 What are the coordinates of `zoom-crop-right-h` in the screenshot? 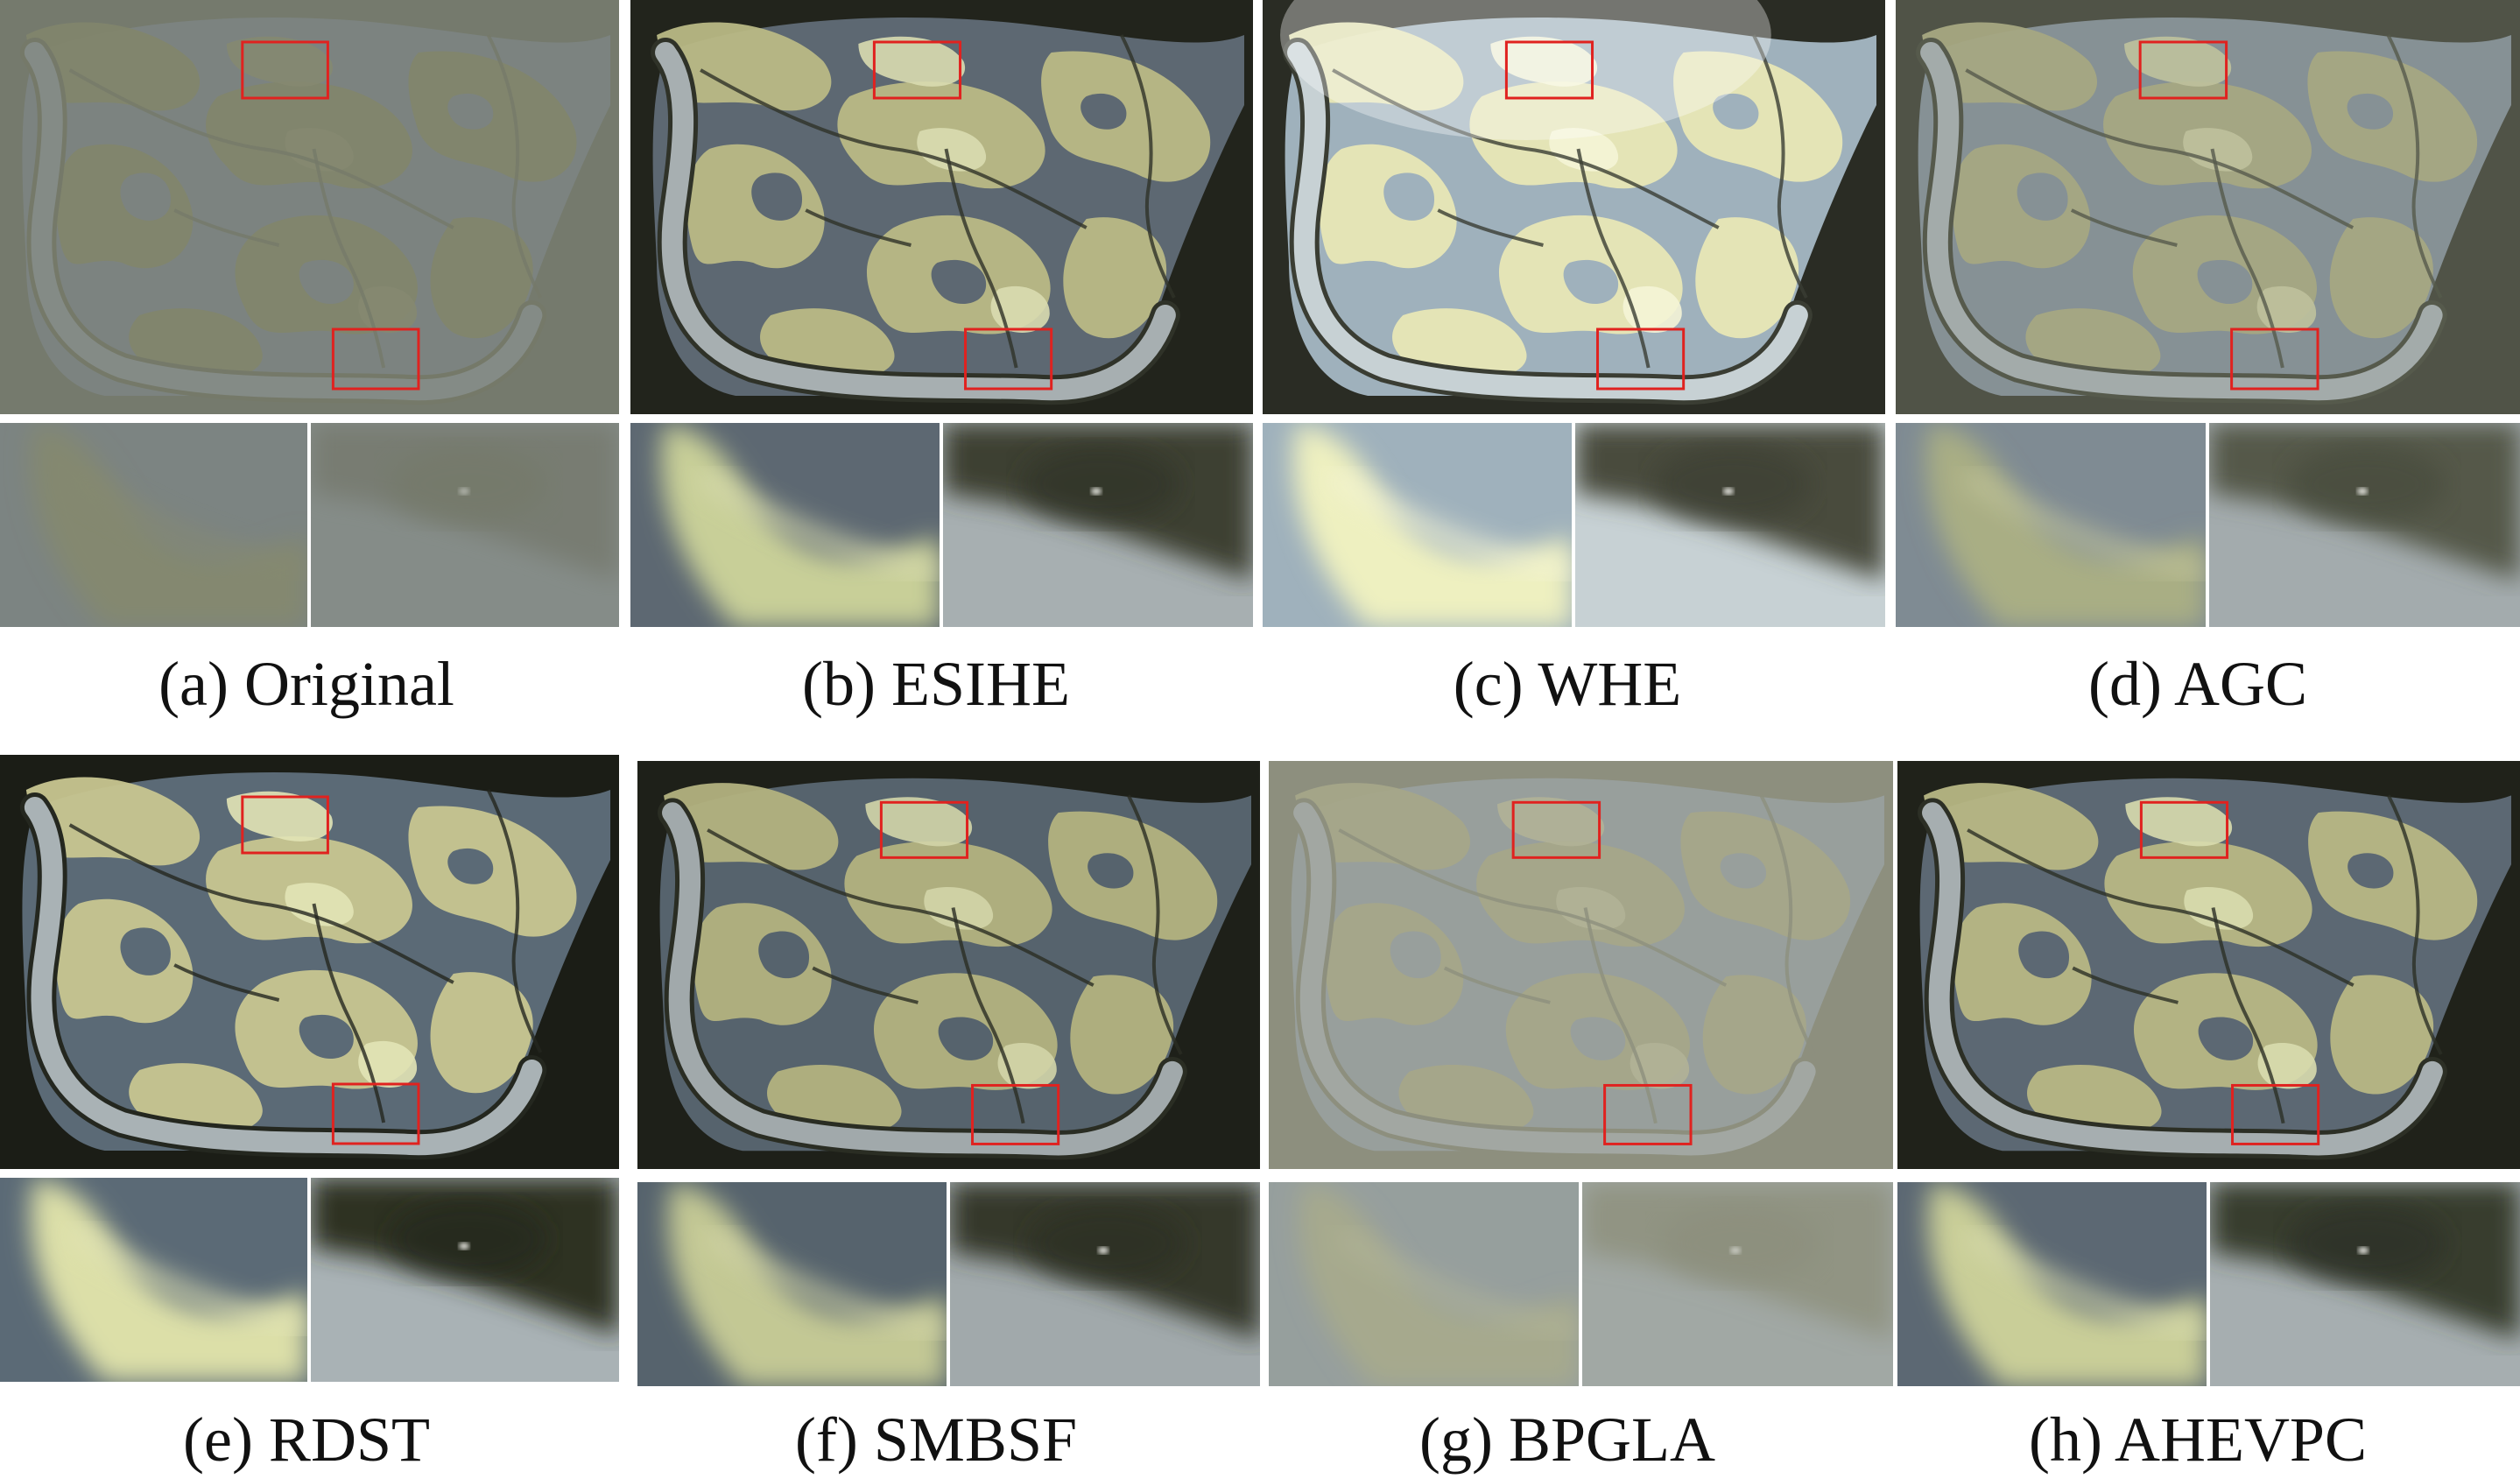 It's located at (2365, 1284).